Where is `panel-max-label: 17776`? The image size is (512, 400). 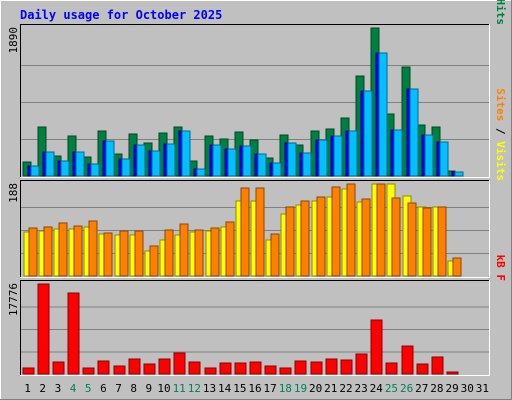 panel-max-label: 17776 is located at coordinates (13, 299).